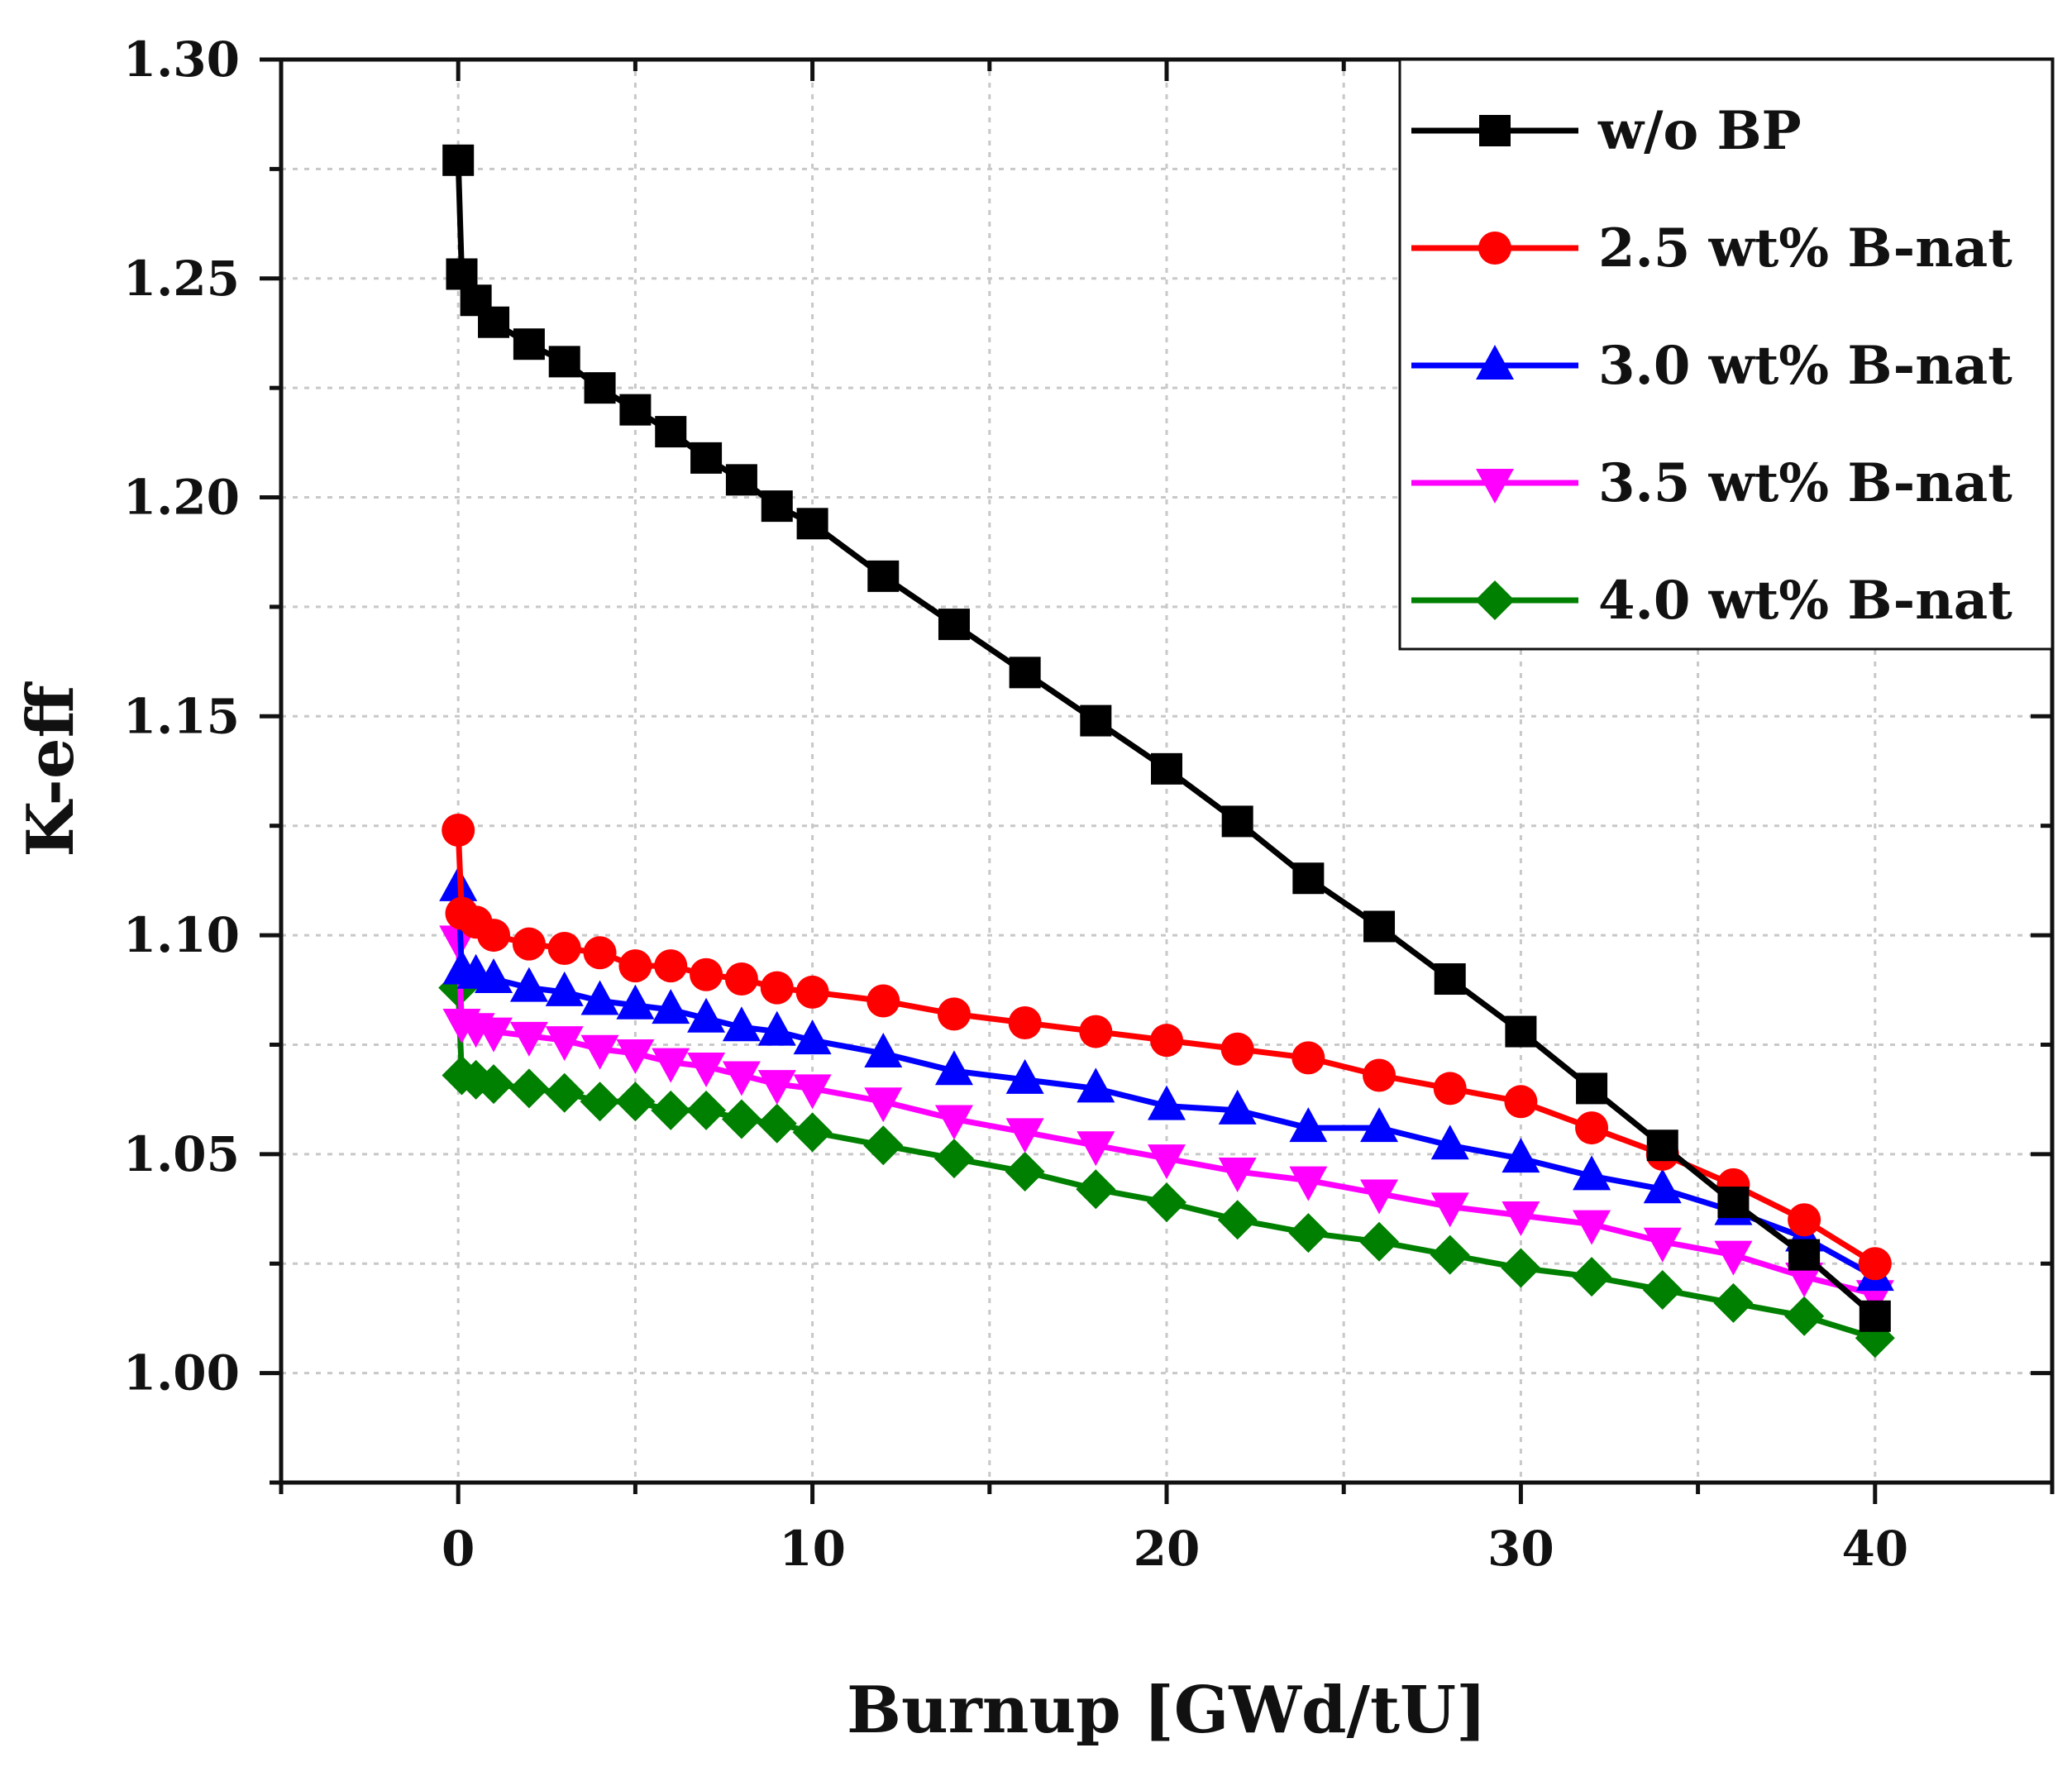 This screenshot has width=2072, height=1786. What do you see at coordinates (1699, 131) in the screenshot?
I see `legend-label: w/o BP` at bounding box center [1699, 131].